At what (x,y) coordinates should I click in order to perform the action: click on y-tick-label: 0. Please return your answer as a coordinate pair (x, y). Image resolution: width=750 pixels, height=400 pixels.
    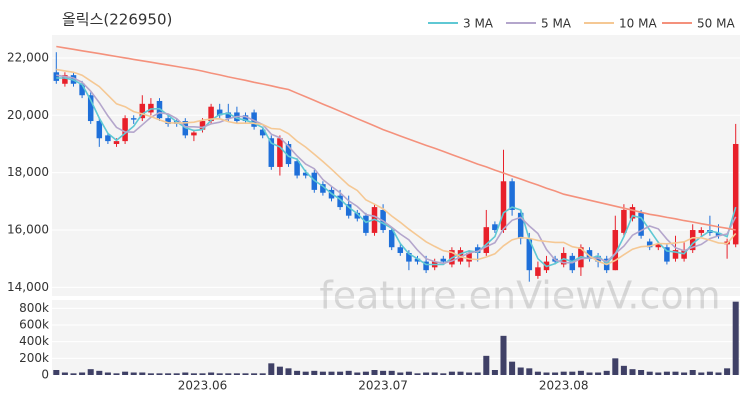
    Looking at the image, I should click on (45, 375).